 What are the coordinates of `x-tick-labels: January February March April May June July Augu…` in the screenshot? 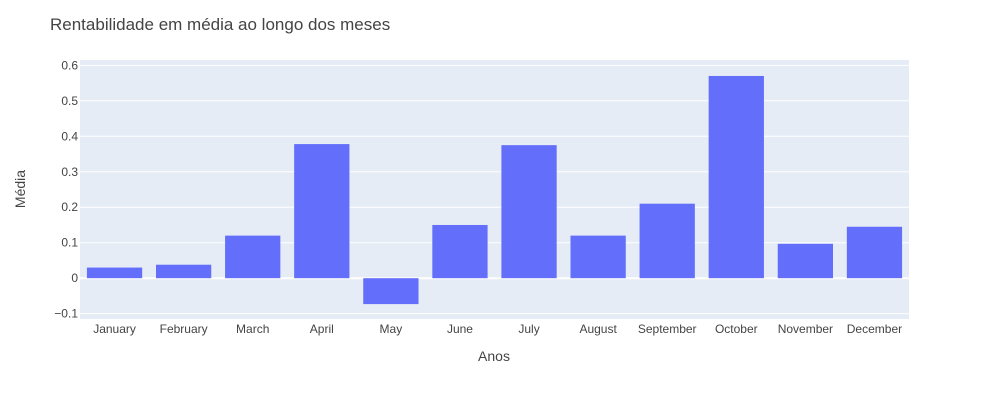 It's located at (497, 329).